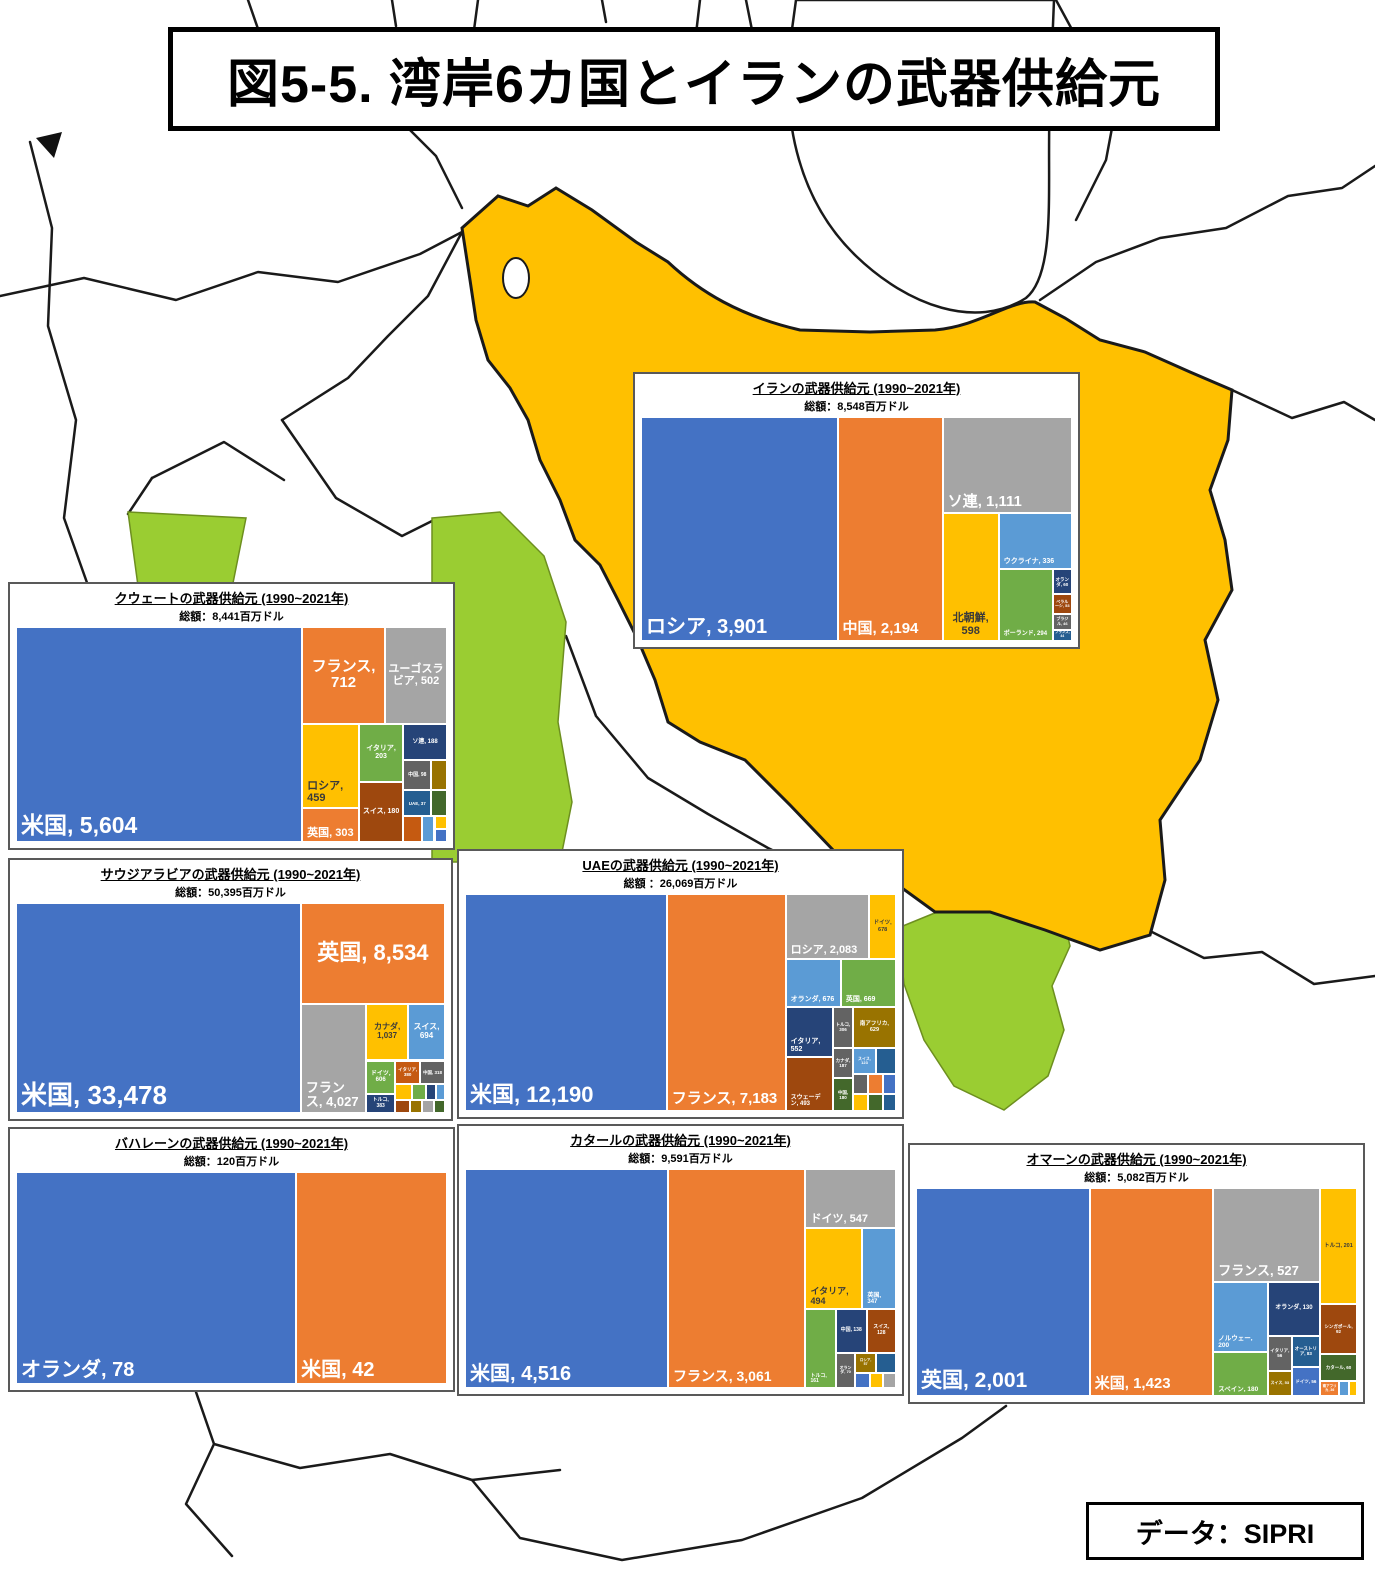 The height and width of the screenshot is (1585, 1375). What do you see at coordinates (158, 1008) in the screenshot?
I see `treemap-cell-米国: 米国, 33,478` at bounding box center [158, 1008].